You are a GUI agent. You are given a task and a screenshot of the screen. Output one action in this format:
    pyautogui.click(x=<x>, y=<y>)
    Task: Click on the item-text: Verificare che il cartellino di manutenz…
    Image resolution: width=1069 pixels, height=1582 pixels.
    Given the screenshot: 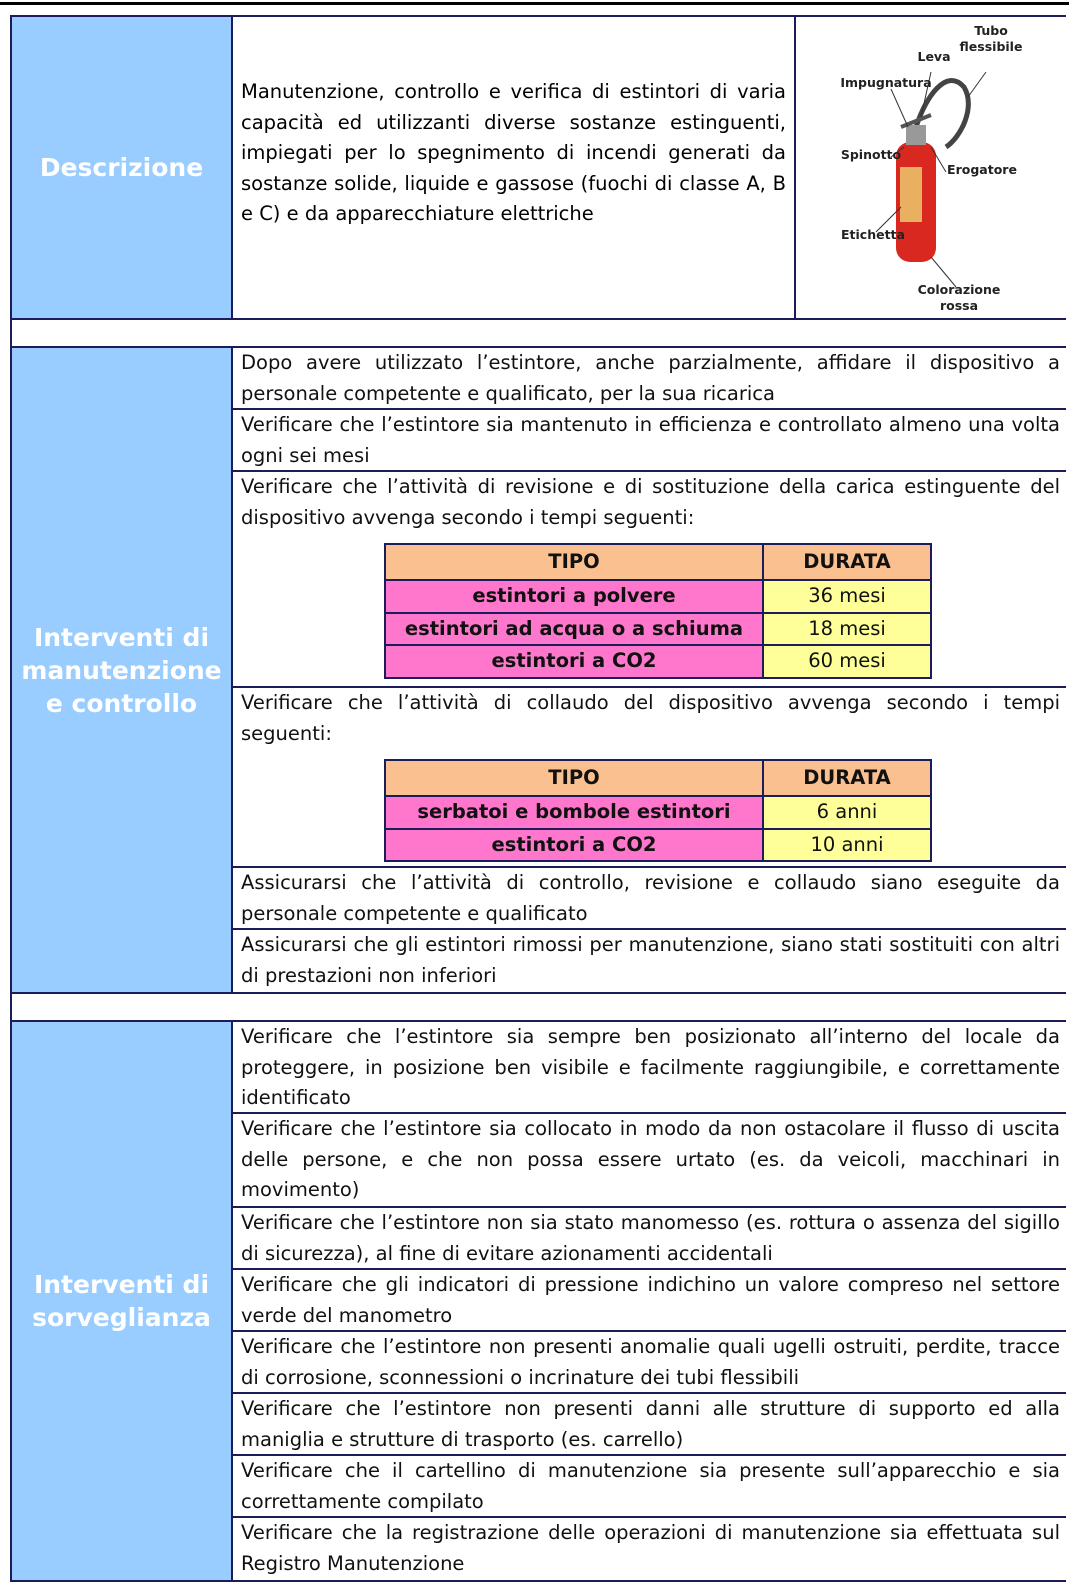 What is the action you would take?
    pyautogui.click(x=650, y=1486)
    